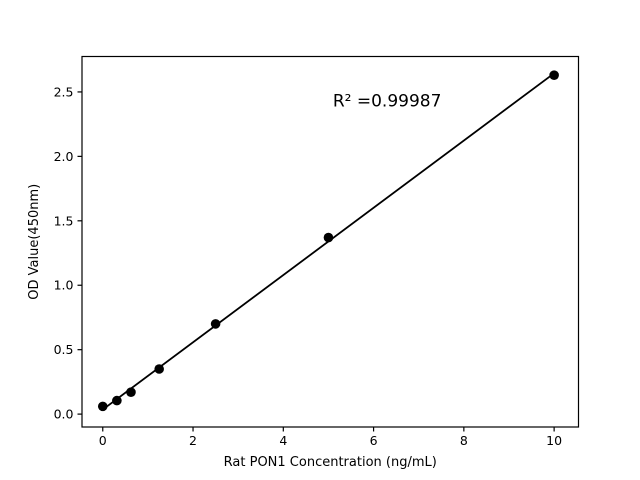 The image size is (640, 480). I want to click on x-tick-label: 2, so click(193, 440).